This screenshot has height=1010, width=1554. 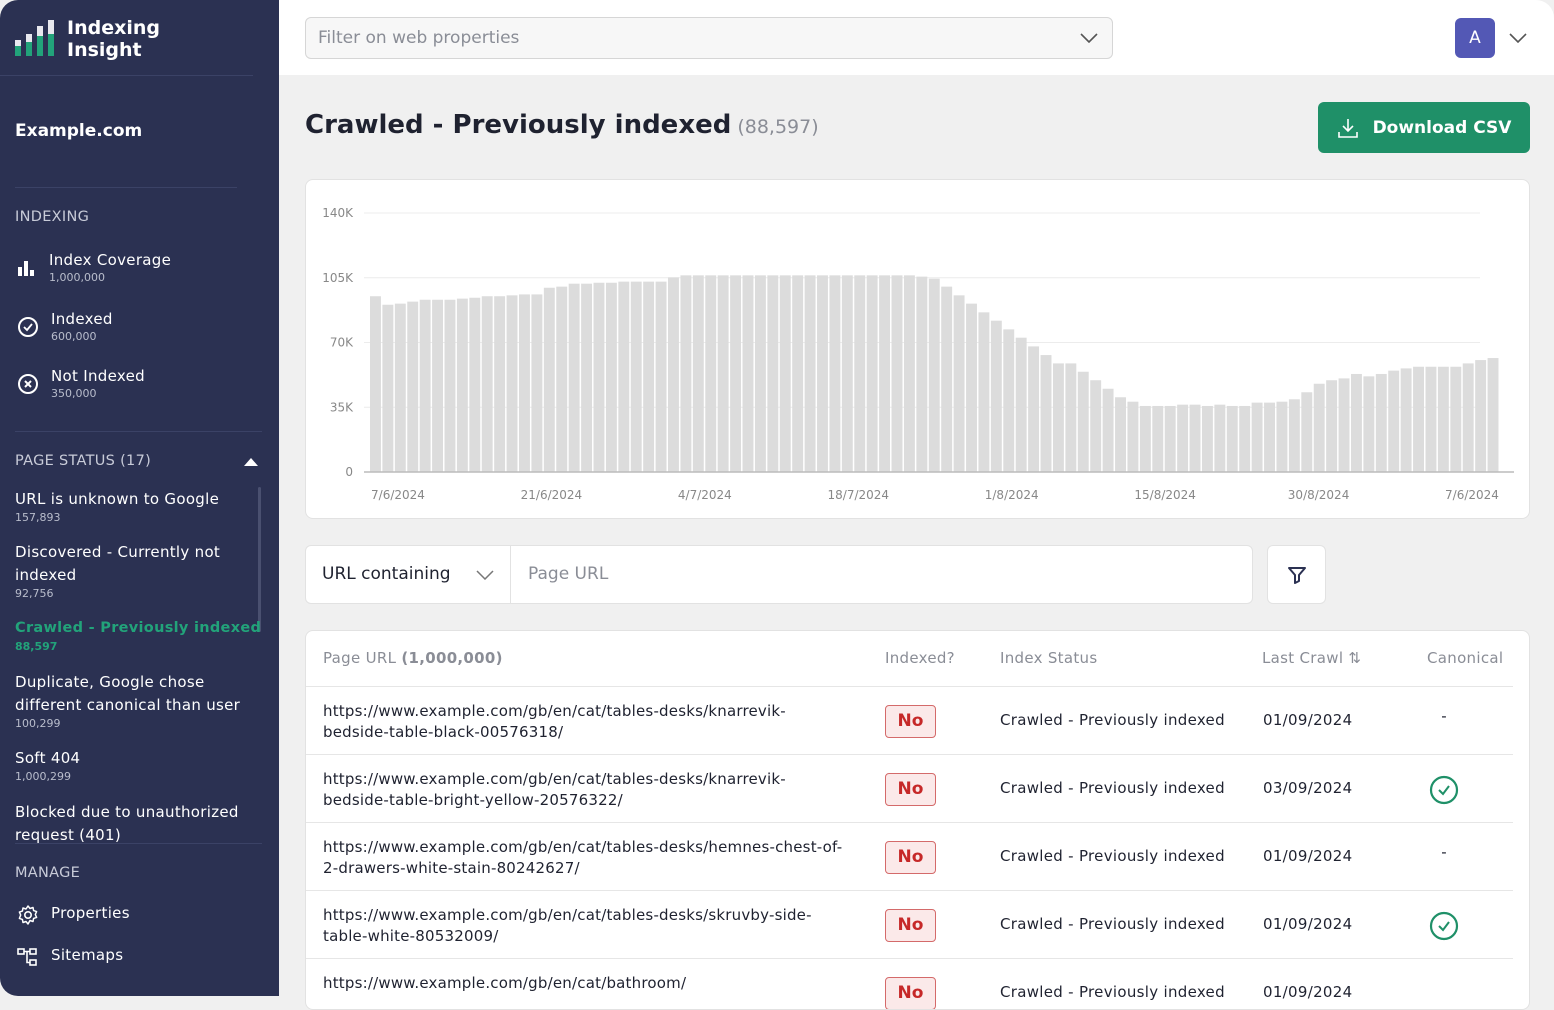 I want to click on x-tick-label: 30/8/2024, so click(x=1319, y=495).